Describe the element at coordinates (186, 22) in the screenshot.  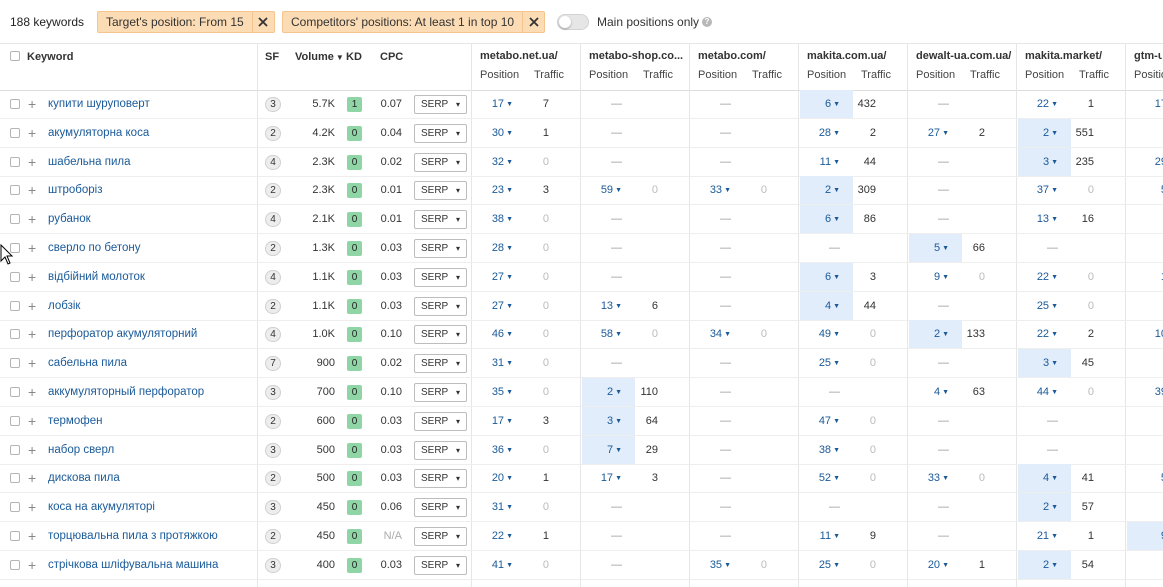
I see `filter-chip-target-position: Target's position: From 15` at that location.